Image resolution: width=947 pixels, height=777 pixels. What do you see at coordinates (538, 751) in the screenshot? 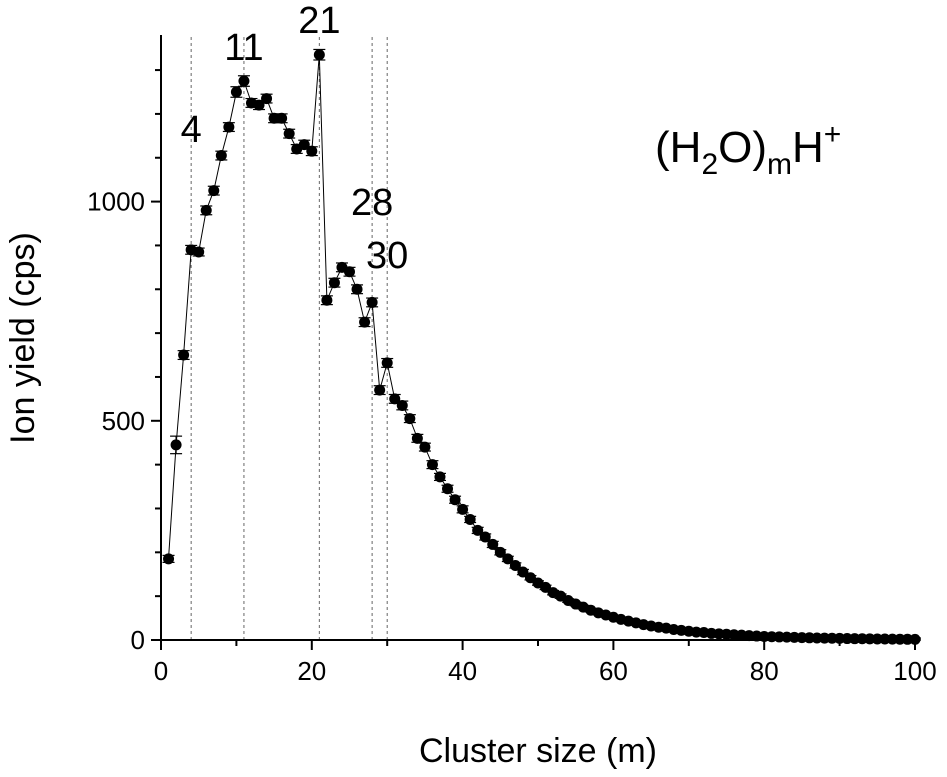
I see `x-axis-title: Cluster size (m)` at bounding box center [538, 751].